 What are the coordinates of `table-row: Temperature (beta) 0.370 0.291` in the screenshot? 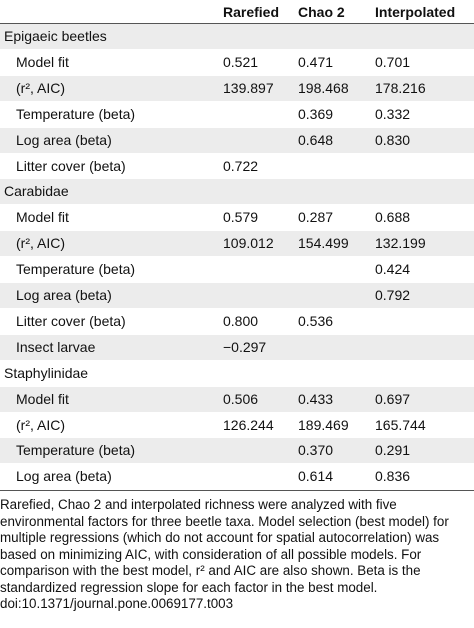 It's located at (237, 451).